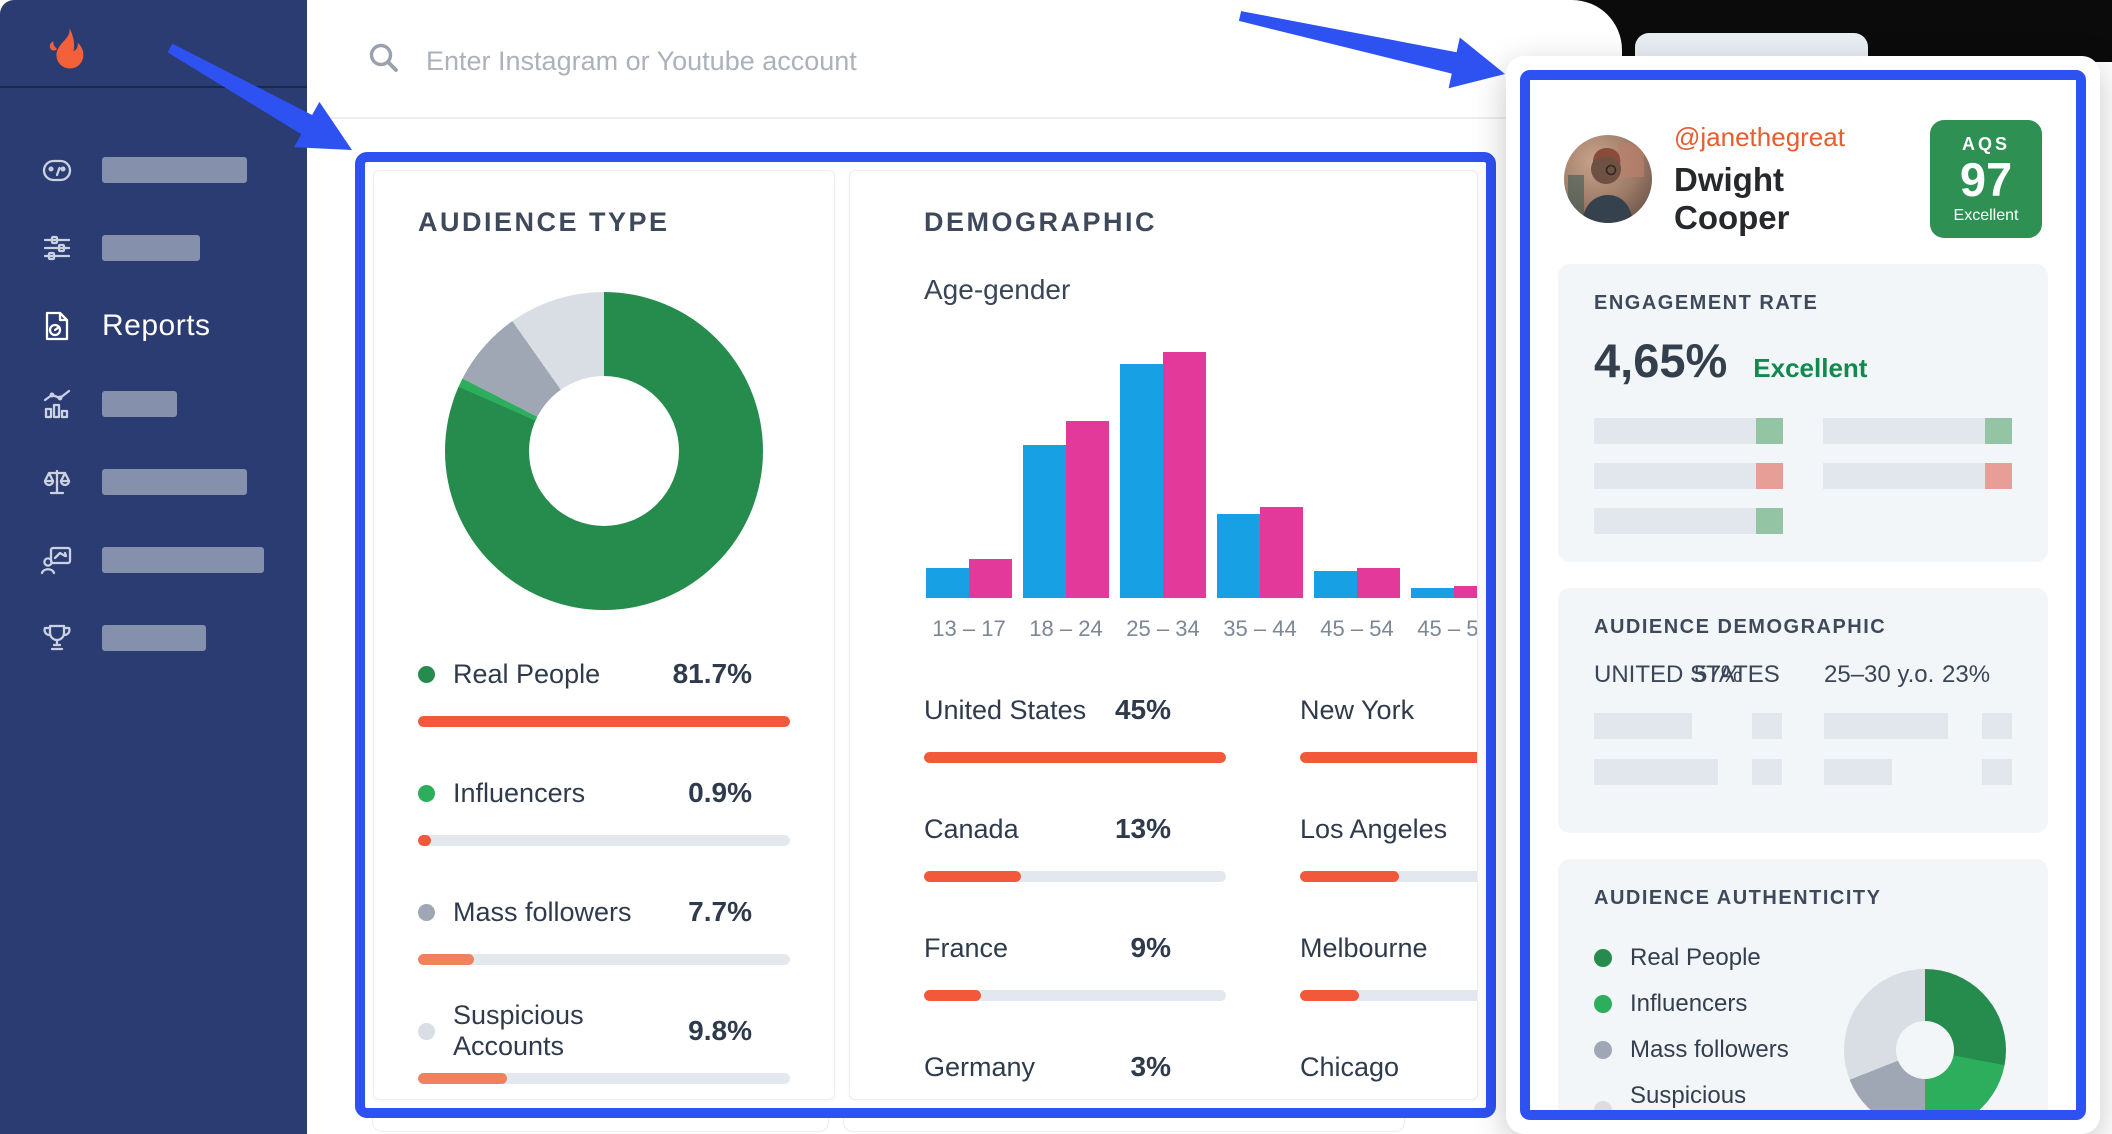  I want to click on top-age-label: 25–30 y.o., so click(1879, 674).